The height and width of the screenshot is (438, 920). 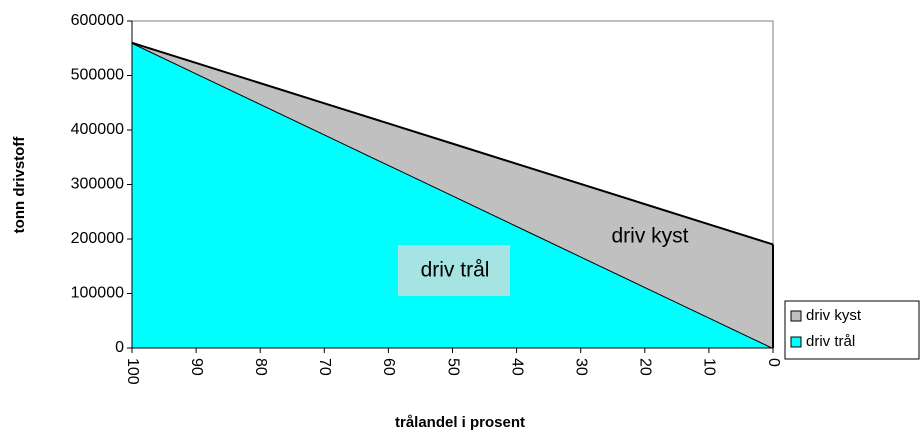 I want to click on x-tick-label: 80, so click(x=260, y=367).